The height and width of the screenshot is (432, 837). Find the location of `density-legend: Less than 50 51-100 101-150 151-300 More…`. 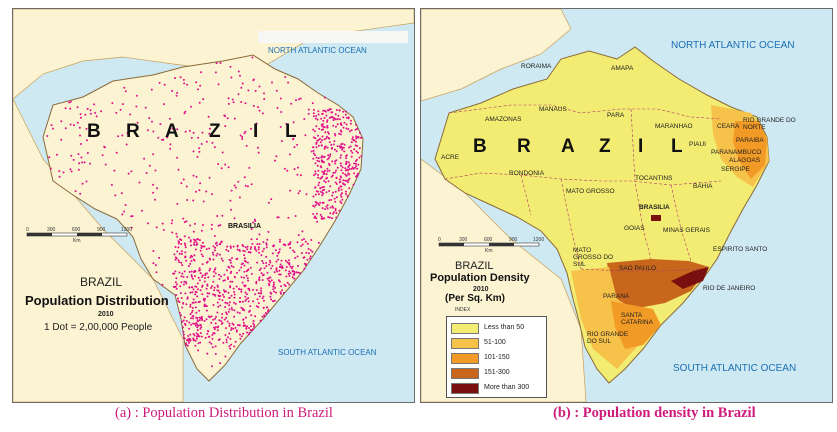

density-legend: Less than 50 51-100 101-150 151-300 More… is located at coordinates (496, 357).